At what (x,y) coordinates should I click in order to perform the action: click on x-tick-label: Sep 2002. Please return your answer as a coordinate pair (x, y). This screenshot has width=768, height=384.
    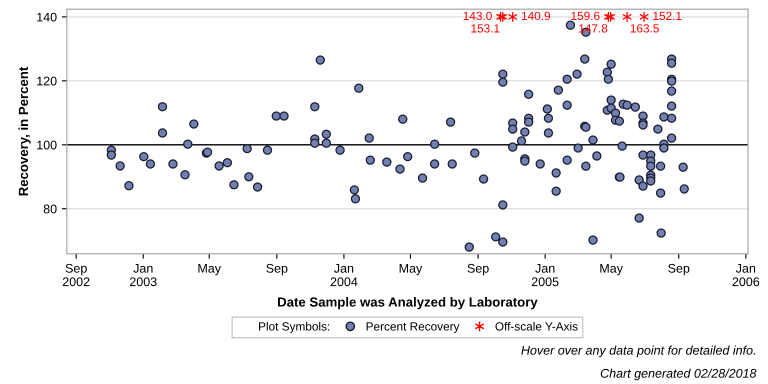
    Looking at the image, I should click on (76, 275).